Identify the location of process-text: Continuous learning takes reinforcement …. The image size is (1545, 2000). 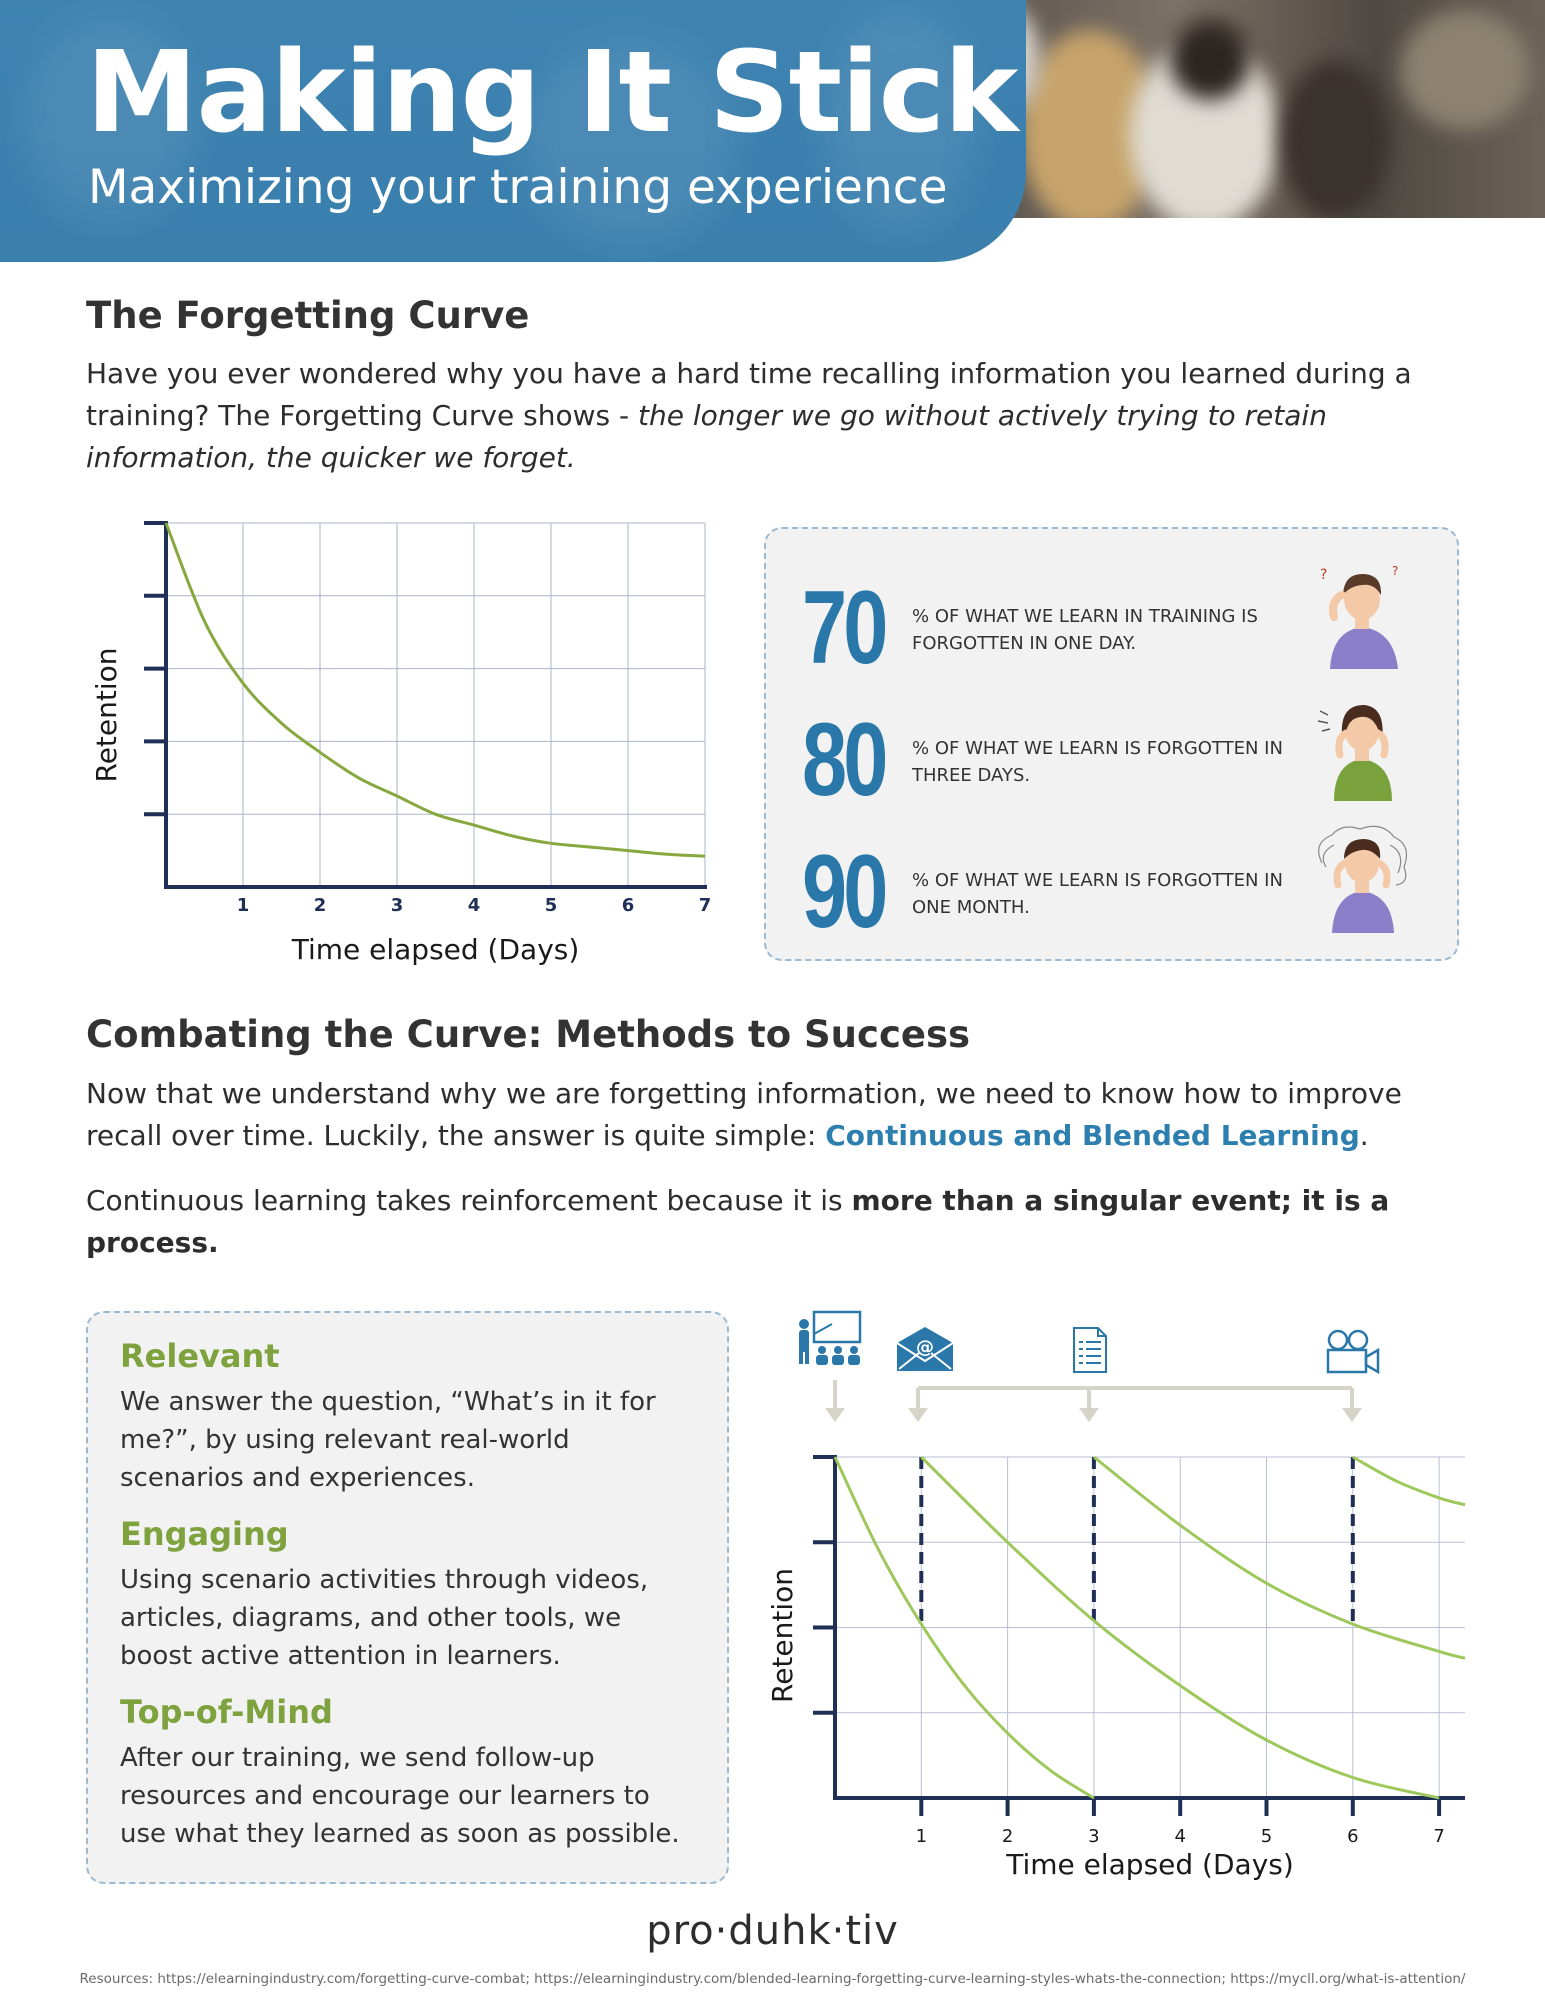
(469, 1200).